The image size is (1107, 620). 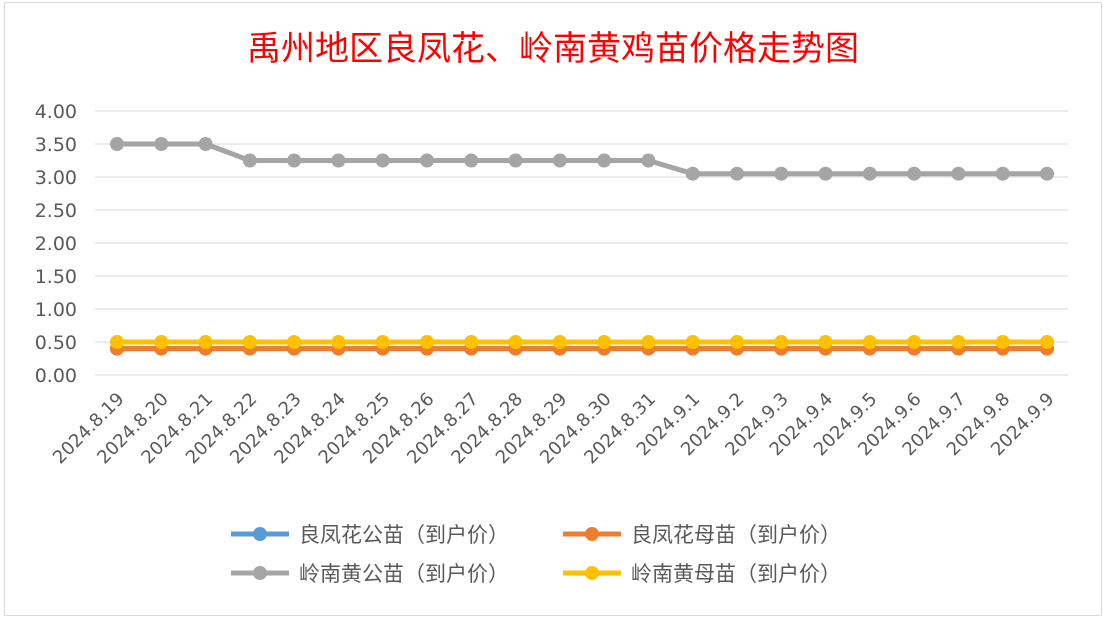 I want to click on y-tick-label: 1.50, so click(x=56, y=277).